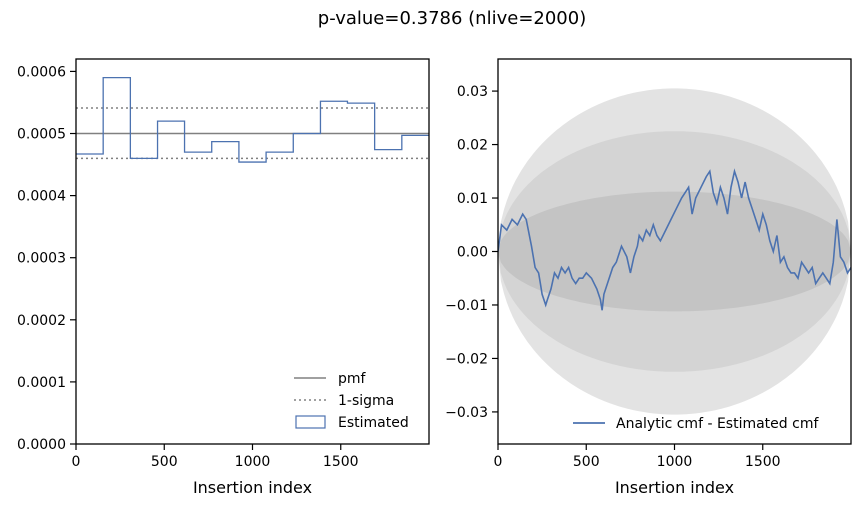  I want to click on 1-sigma-band, so click(674, 251).